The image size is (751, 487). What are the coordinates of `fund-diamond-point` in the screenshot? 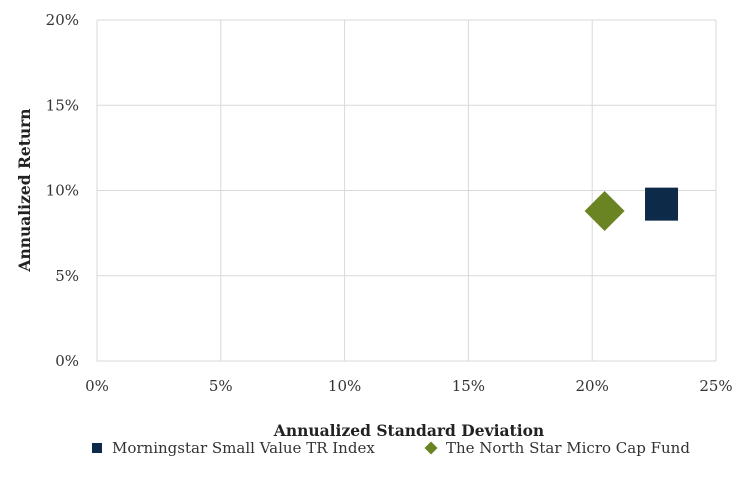 It's located at (604, 210).